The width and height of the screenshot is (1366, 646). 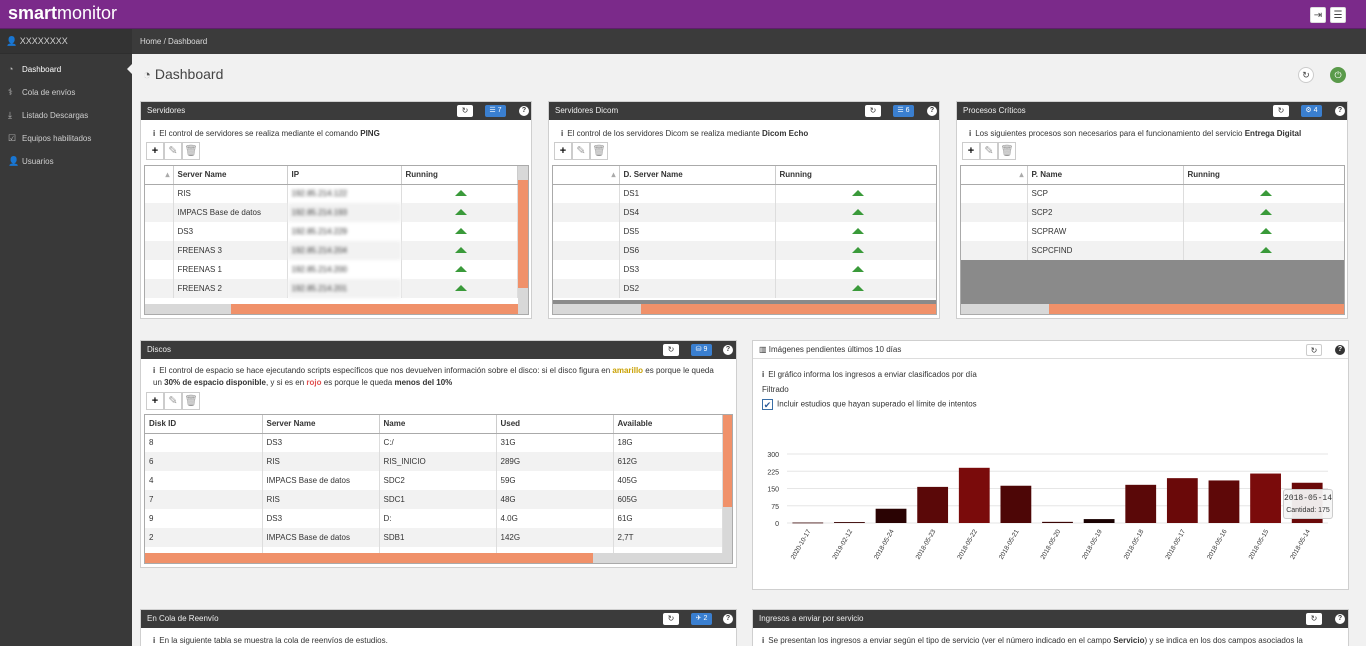 What do you see at coordinates (1152, 212) in the screenshot?
I see `table-row: SCP2` at bounding box center [1152, 212].